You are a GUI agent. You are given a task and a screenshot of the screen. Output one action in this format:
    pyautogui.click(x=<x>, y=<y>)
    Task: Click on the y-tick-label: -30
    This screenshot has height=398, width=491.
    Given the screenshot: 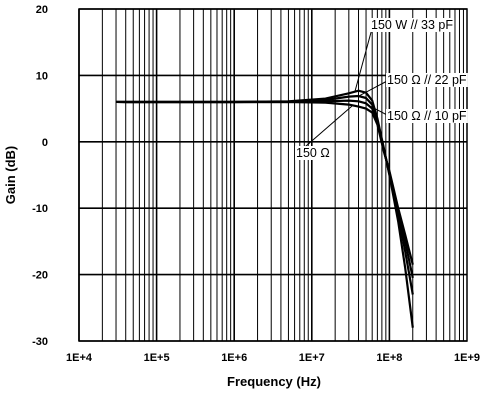 What is the action you would take?
    pyautogui.click(x=40, y=342)
    